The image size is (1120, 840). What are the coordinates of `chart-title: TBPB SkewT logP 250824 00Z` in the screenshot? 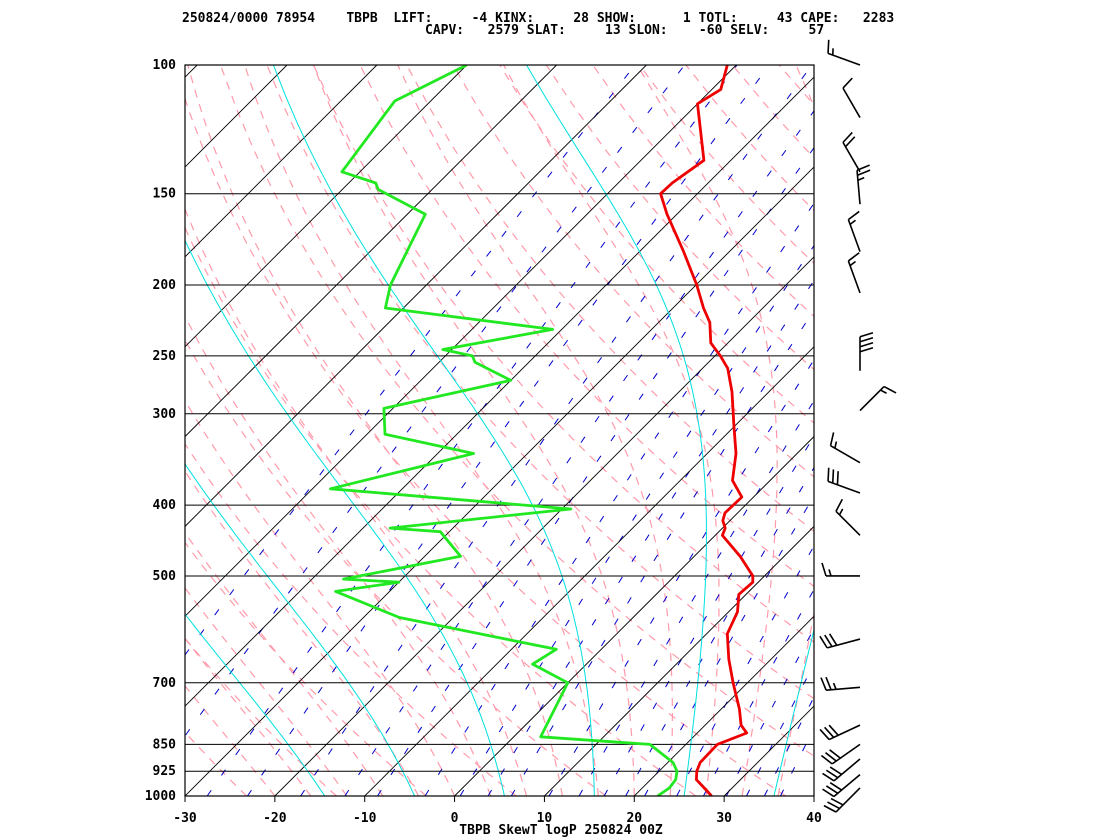 It's located at (561, 830).